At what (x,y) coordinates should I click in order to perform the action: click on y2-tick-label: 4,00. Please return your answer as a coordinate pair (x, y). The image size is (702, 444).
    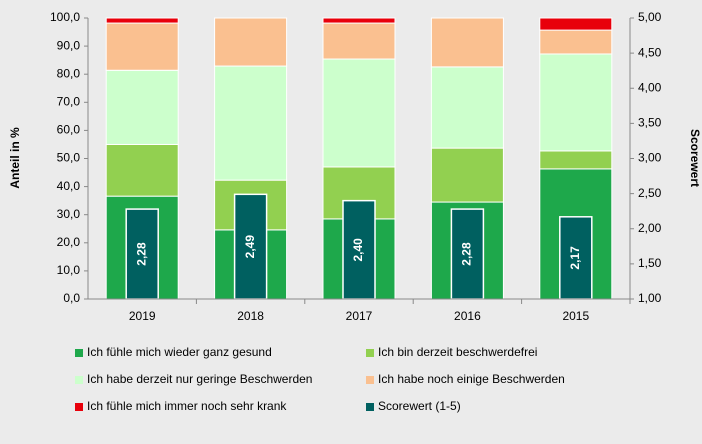
    Looking at the image, I should click on (650, 87).